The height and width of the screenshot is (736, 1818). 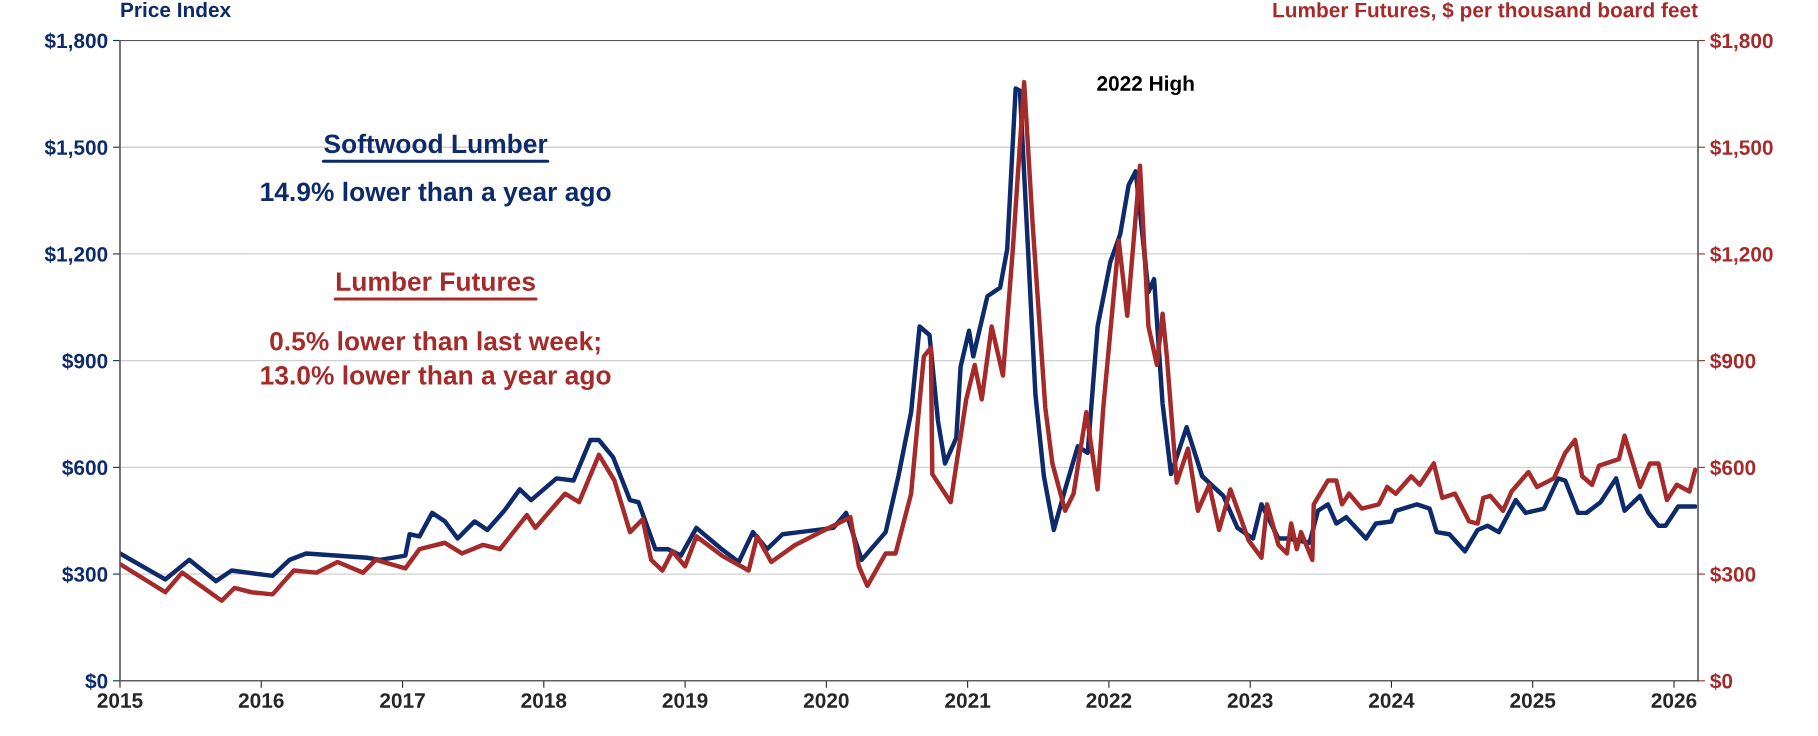 I want to click on x-tick-label: 2019, so click(x=685, y=700).